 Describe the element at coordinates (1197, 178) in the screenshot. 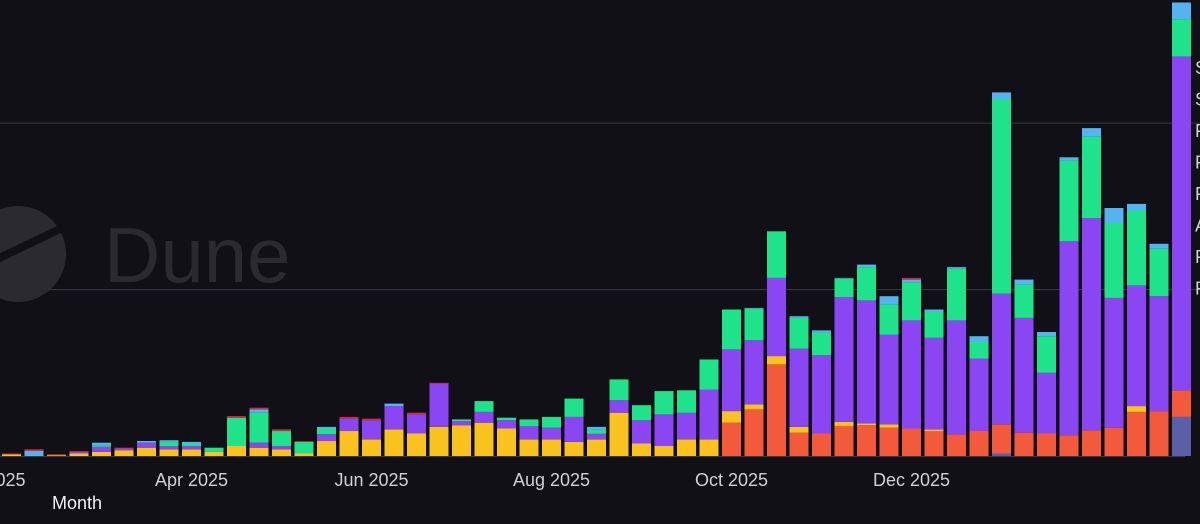

I see `legend: SSFFFAFF` at that location.